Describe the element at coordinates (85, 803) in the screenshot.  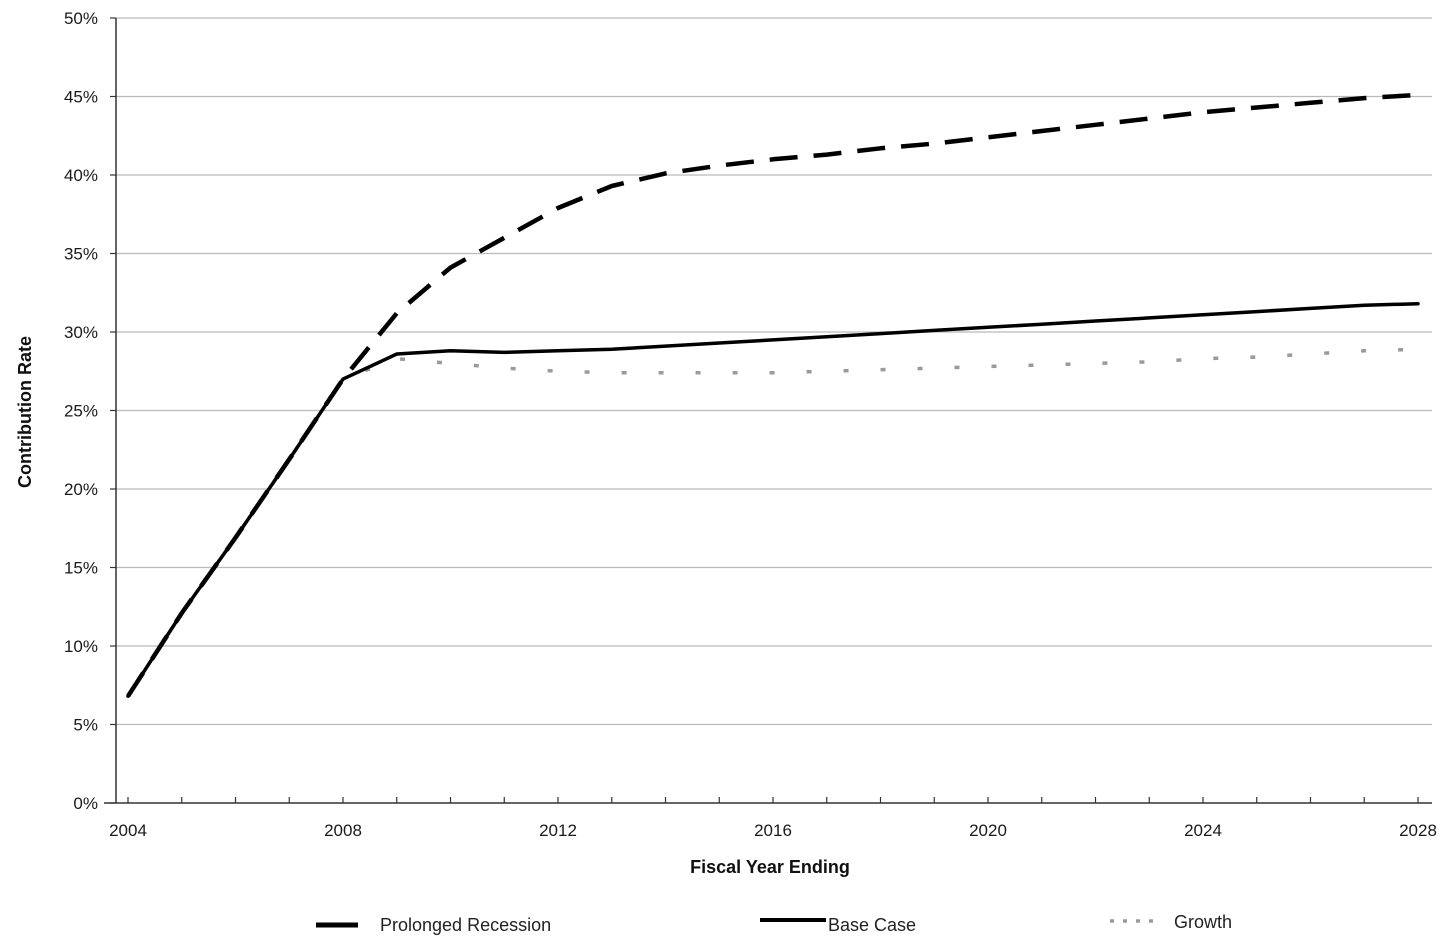
I see `y-tick-label: 0%` at that location.